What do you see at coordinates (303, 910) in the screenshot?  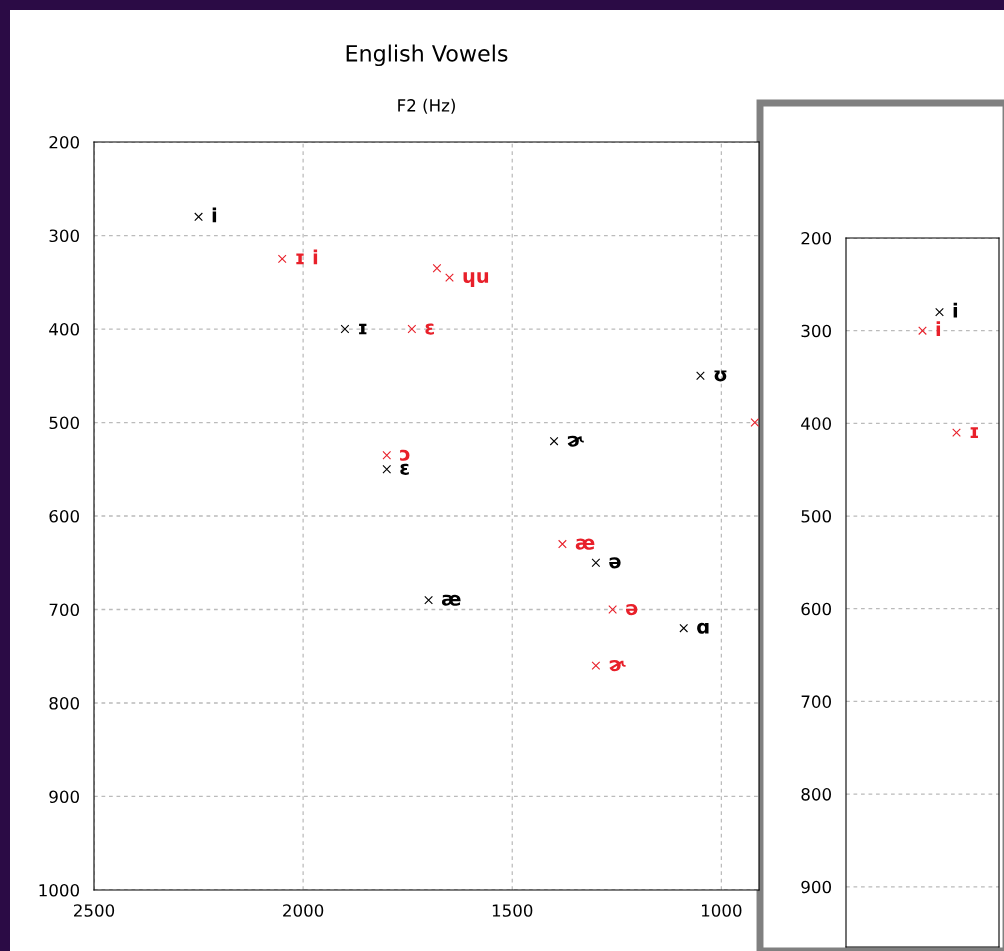 I see `x-tick-label: 2000` at bounding box center [303, 910].